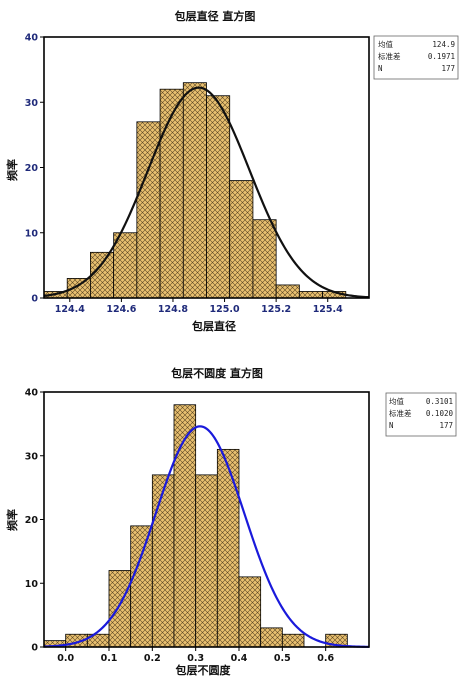 This screenshot has height=680, width=460. What do you see at coordinates (421, 414) in the screenshot?
I see `chart-2-stats-box: 均值 0.3101 标准差 0.1020 N 177` at bounding box center [421, 414].